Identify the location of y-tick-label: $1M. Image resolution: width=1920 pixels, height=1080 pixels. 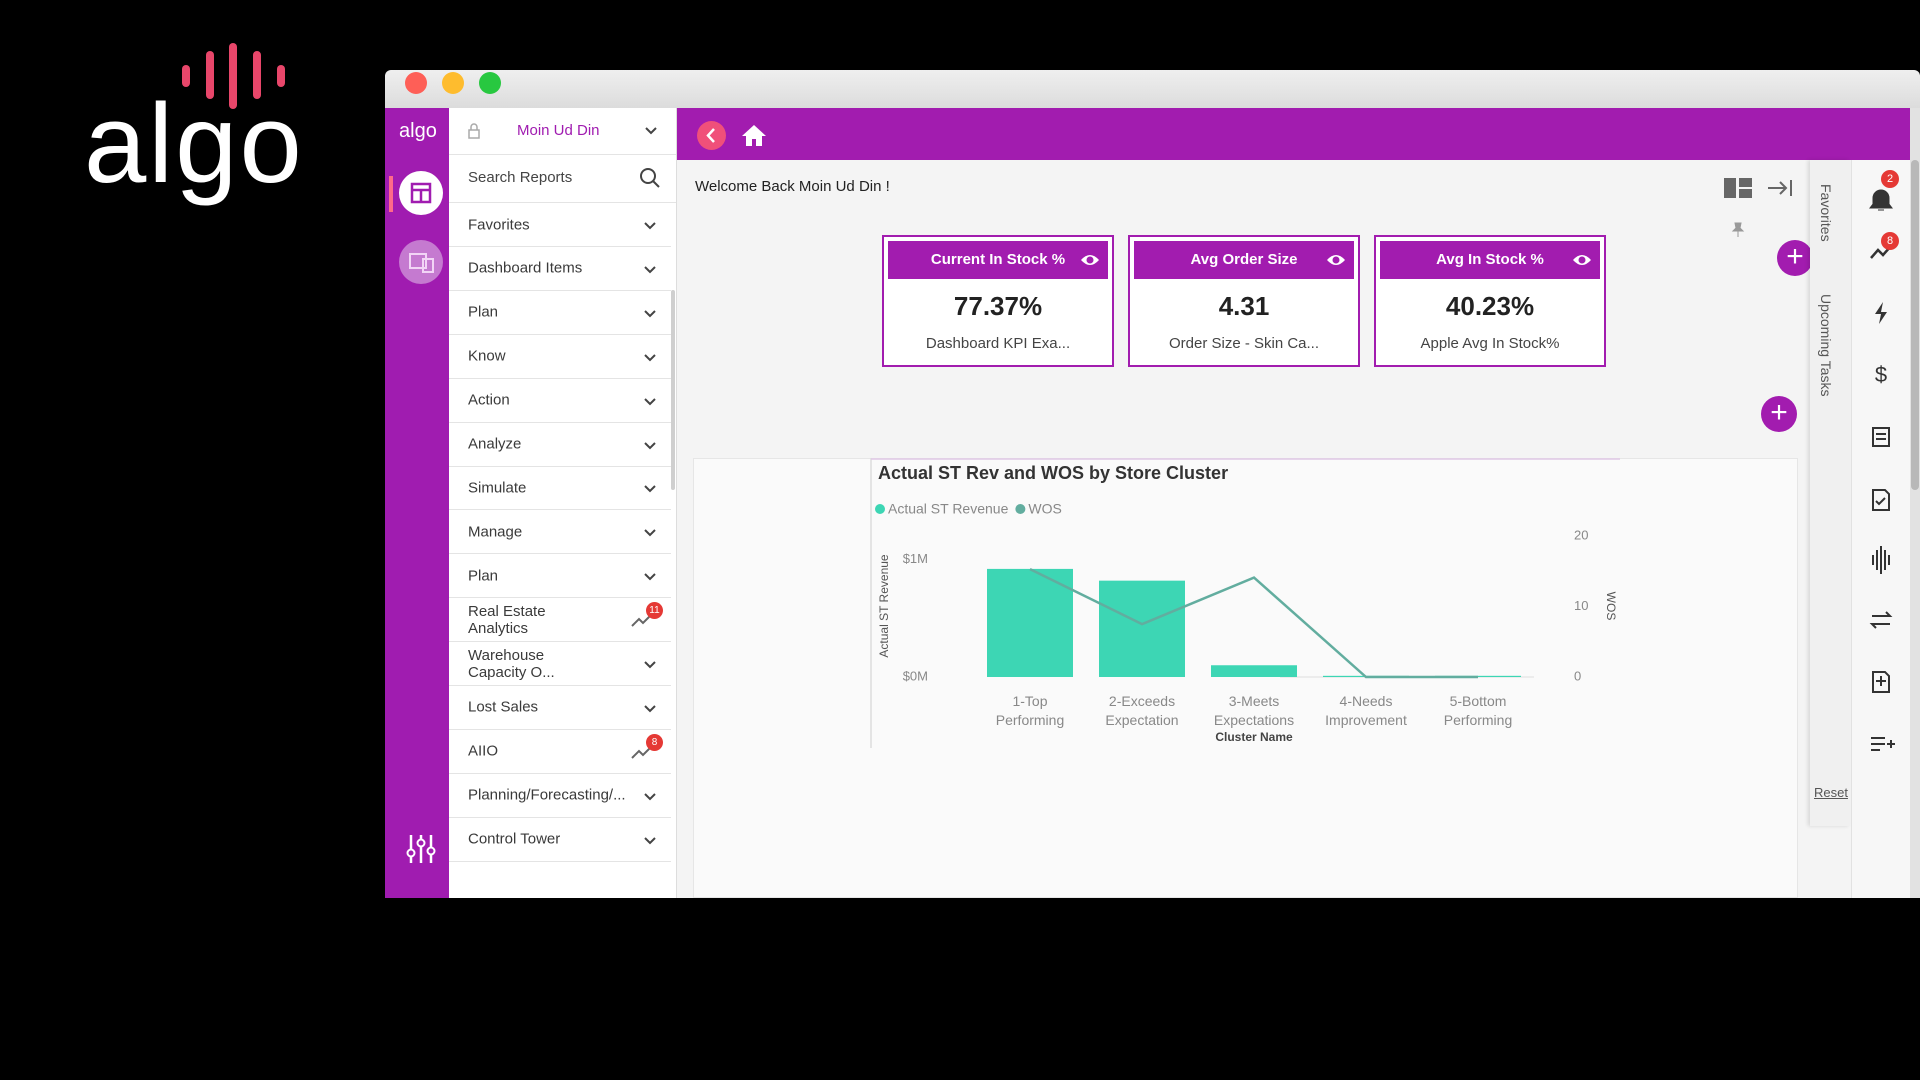
(915, 558).